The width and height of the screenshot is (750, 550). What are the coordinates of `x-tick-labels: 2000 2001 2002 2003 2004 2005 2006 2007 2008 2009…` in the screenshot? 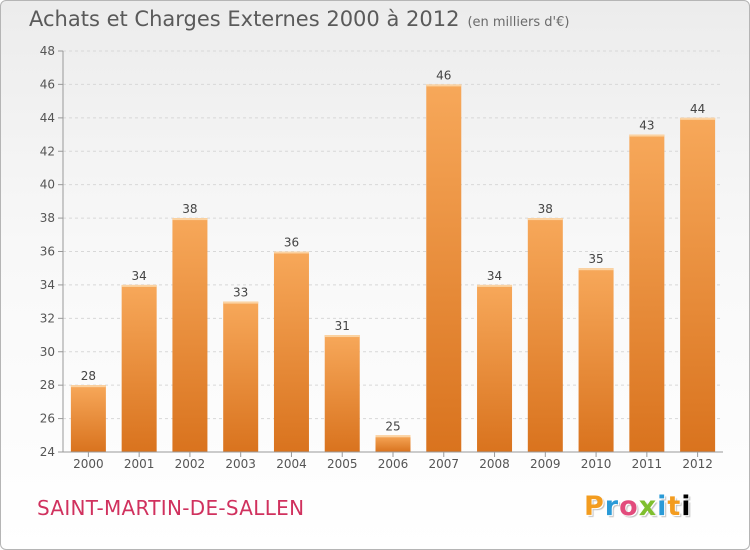 It's located at (393, 464).